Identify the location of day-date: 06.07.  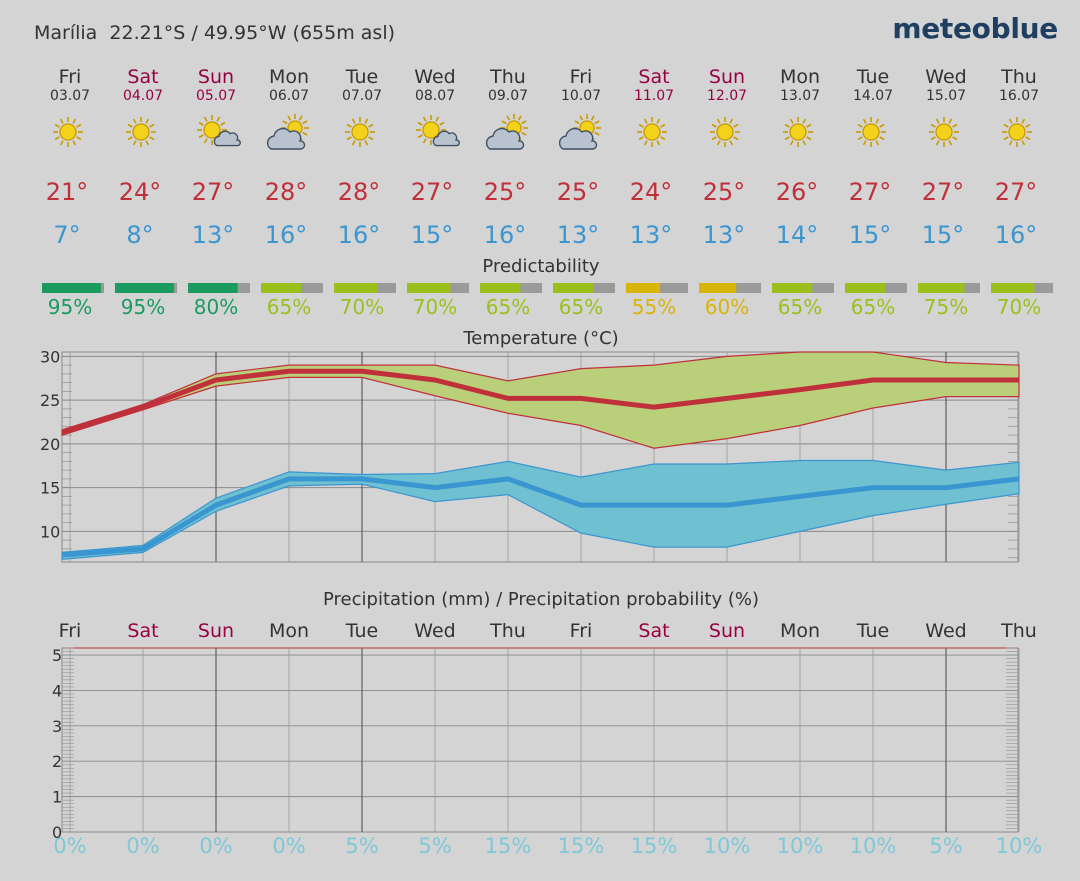
(289, 96).